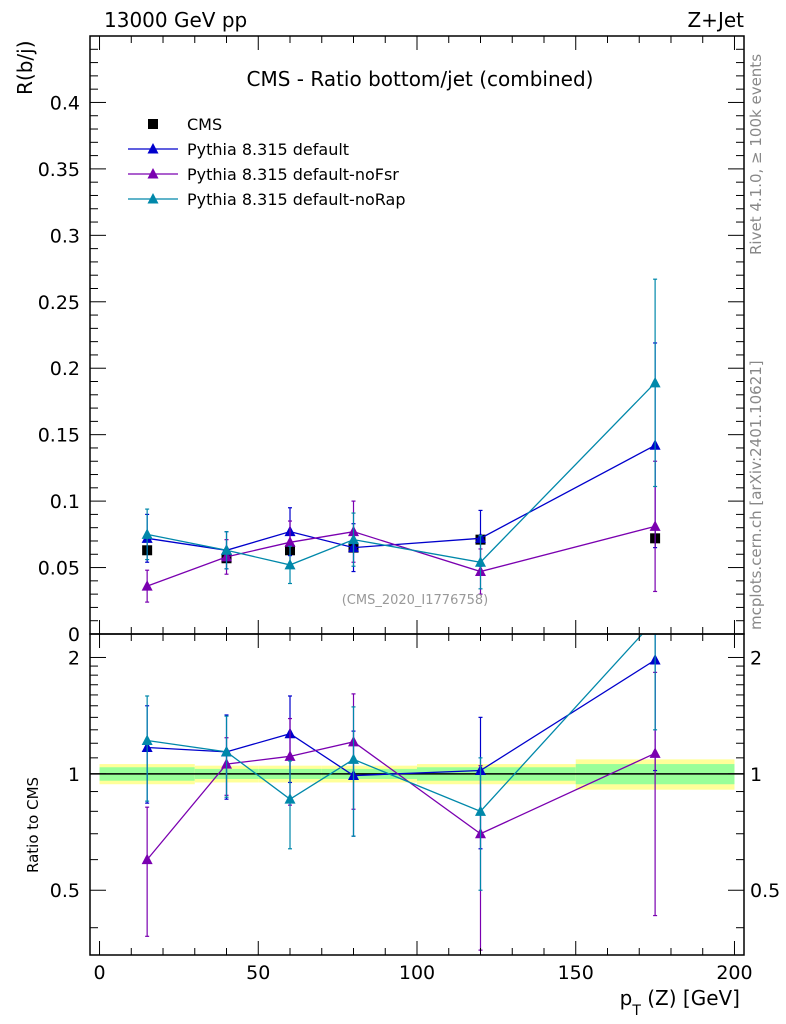  Describe the element at coordinates (690, 998) in the screenshot. I see `x-axis-label-rest: (Z) [GeV]` at that location.